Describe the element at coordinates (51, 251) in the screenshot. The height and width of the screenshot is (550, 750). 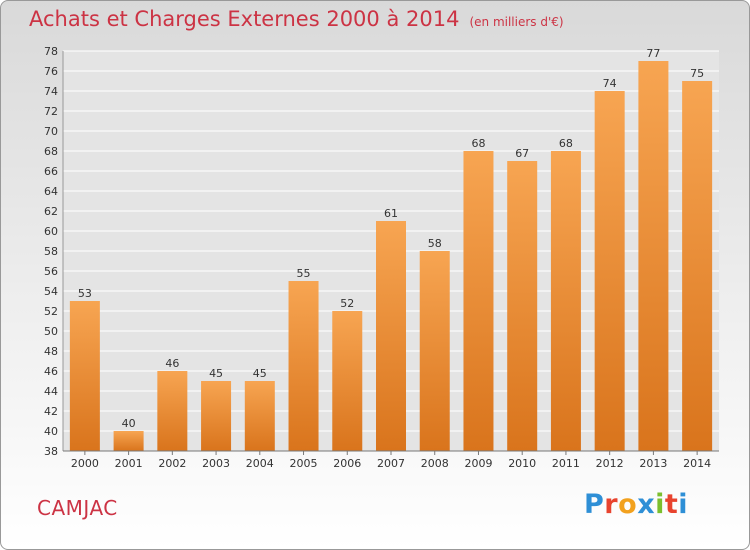
I see `y-tick-label: 58` at that location.